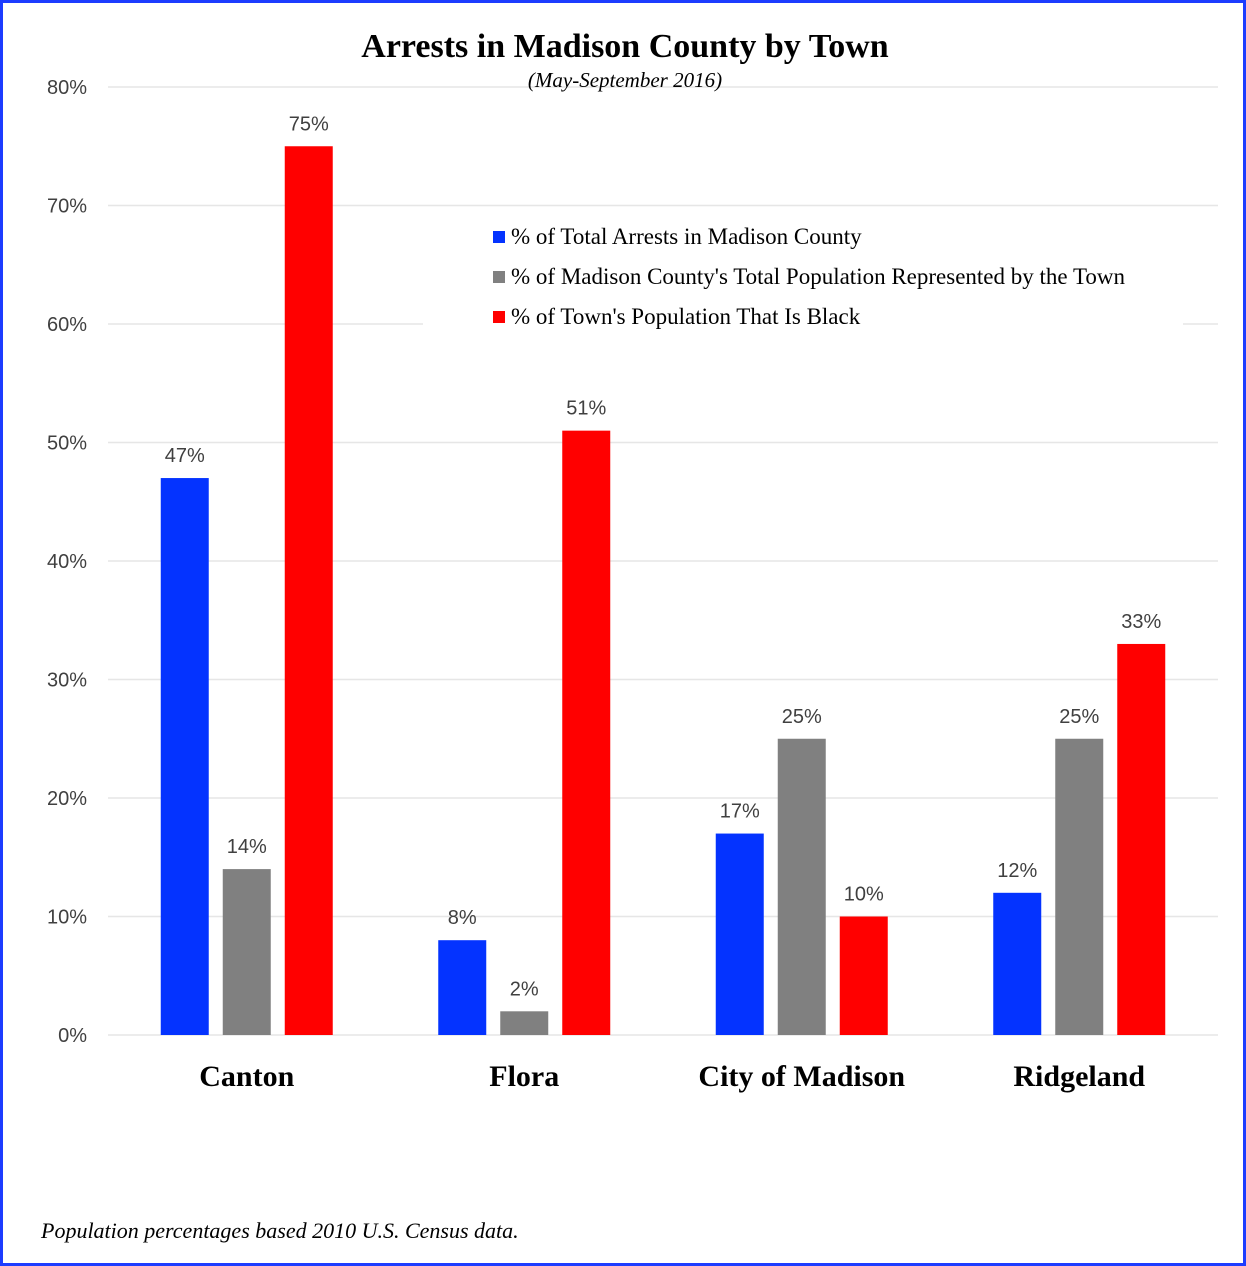 Image resolution: width=1246 pixels, height=1266 pixels. Describe the element at coordinates (67, 325) in the screenshot. I see `y-tick-label: 60%` at that location.